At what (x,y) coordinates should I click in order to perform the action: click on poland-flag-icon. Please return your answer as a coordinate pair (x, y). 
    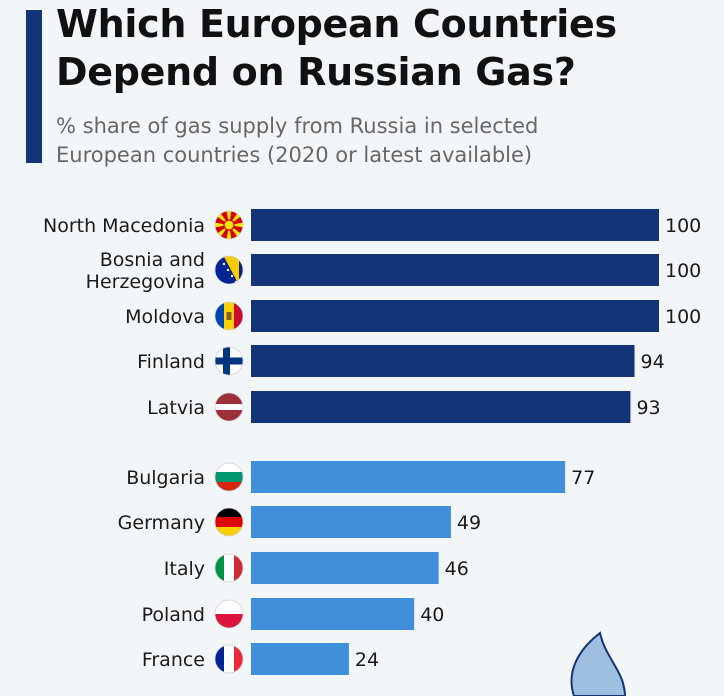
    Looking at the image, I should click on (229, 614).